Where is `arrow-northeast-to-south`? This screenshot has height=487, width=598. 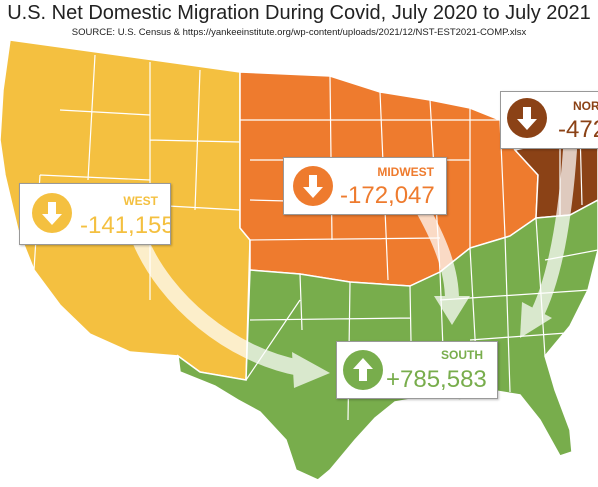 arrow-northeast-to-south is located at coordinates (552, 234).